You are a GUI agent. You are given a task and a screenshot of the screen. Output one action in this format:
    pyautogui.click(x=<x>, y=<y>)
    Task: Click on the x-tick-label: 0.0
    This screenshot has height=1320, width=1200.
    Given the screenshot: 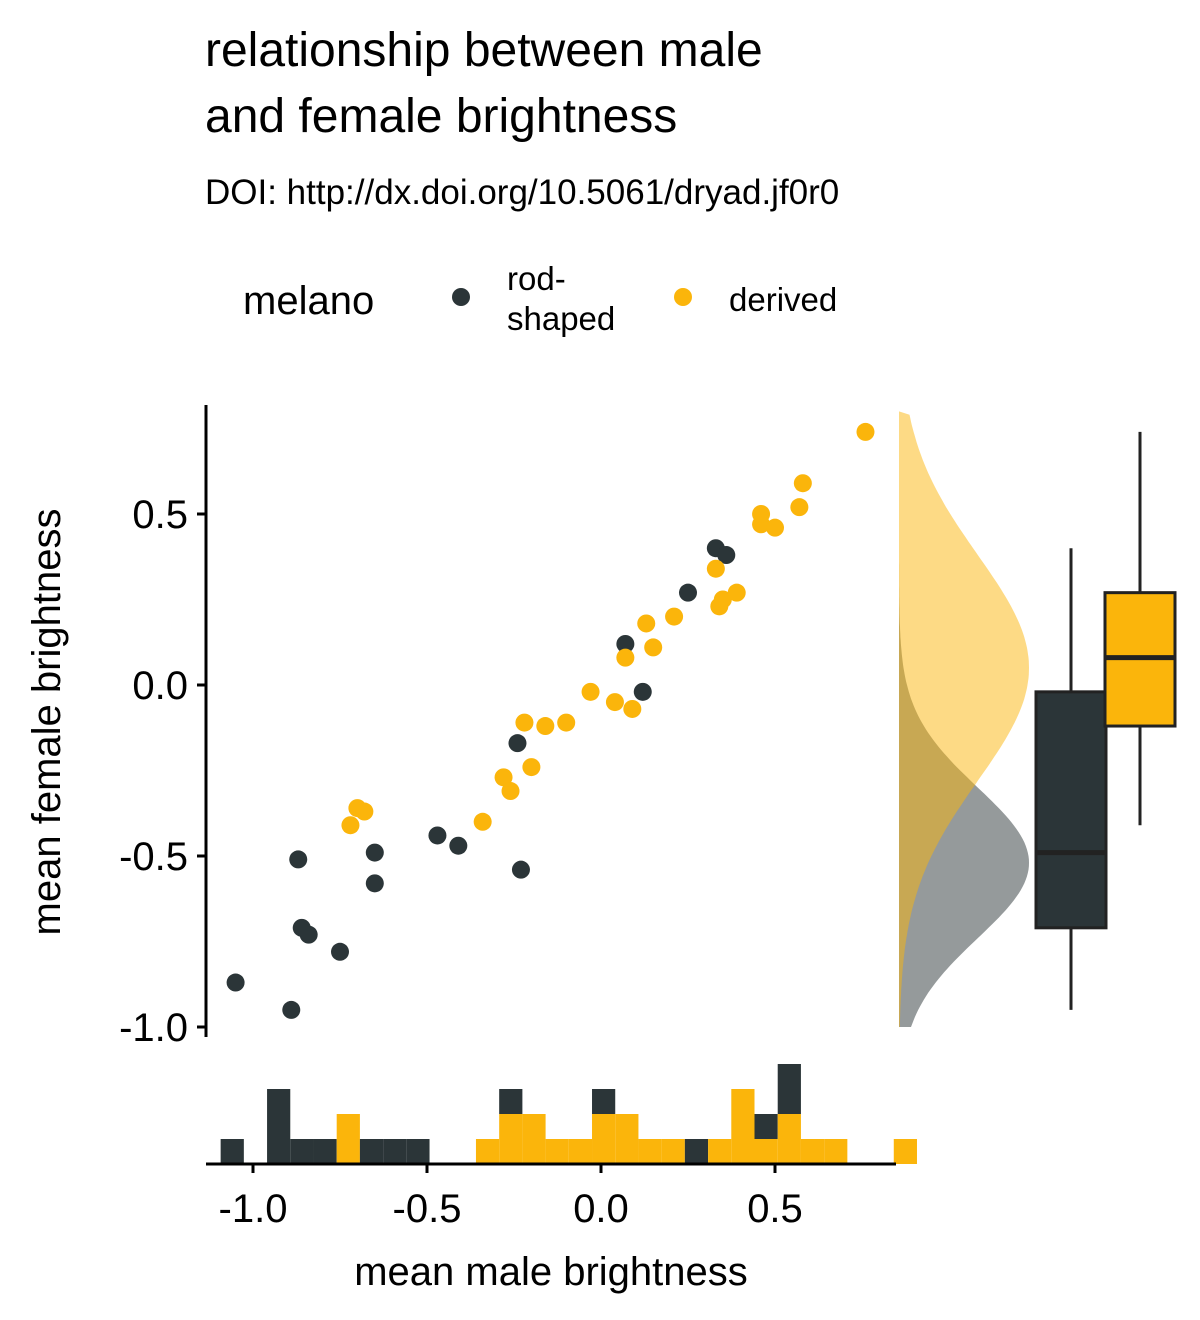 What is the action you would take?
    pyautogui.click(x=601, y=1209)
    